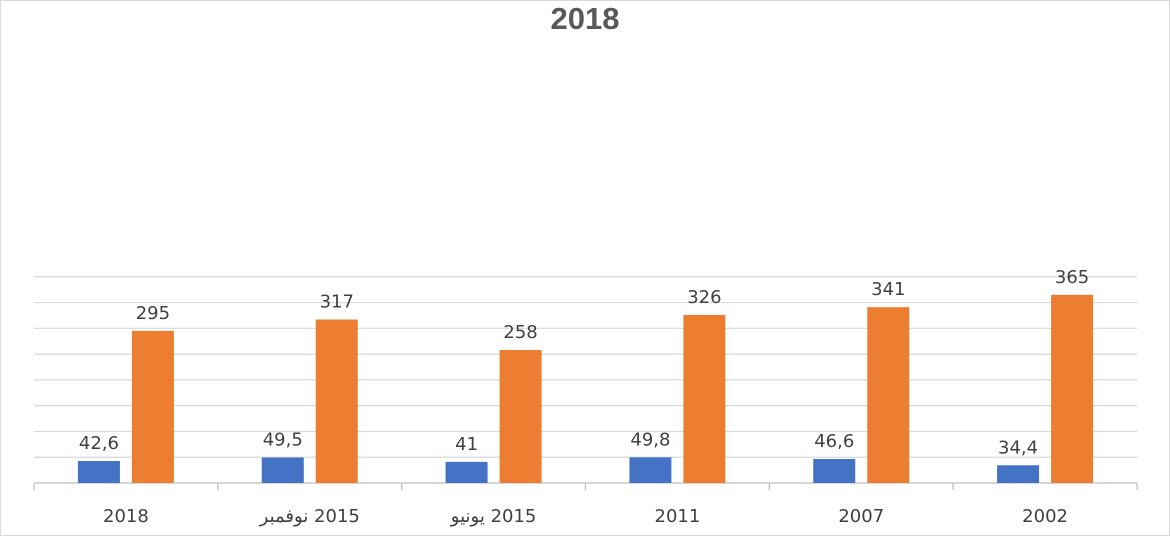 This screenshot has height=537, width=1170. What do you see at coordinates (126, 516) in the screenshot?
I see `x-tick-label: 2018` at bounding box center [126, 516].